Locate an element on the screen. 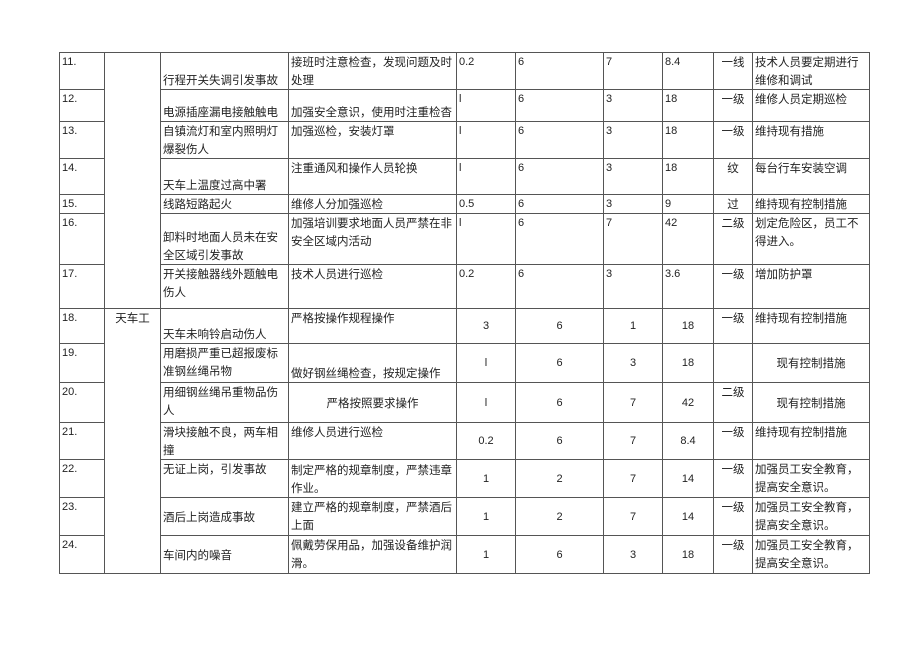 The image size is (920, 651). hazard: 酒后上岗造成事故 is located at coordinates (224, 516).